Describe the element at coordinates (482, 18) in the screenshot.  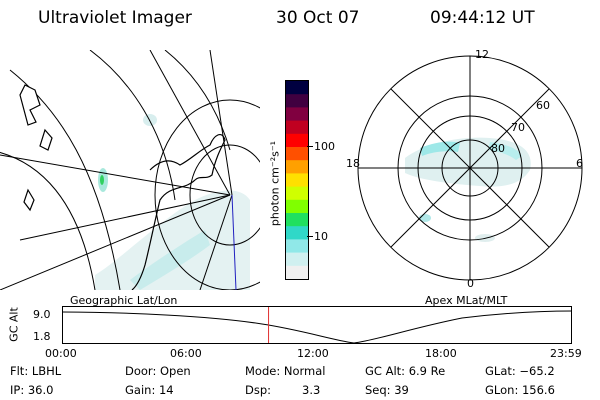
I see `image-time: 09:44:12 UT` at that location.